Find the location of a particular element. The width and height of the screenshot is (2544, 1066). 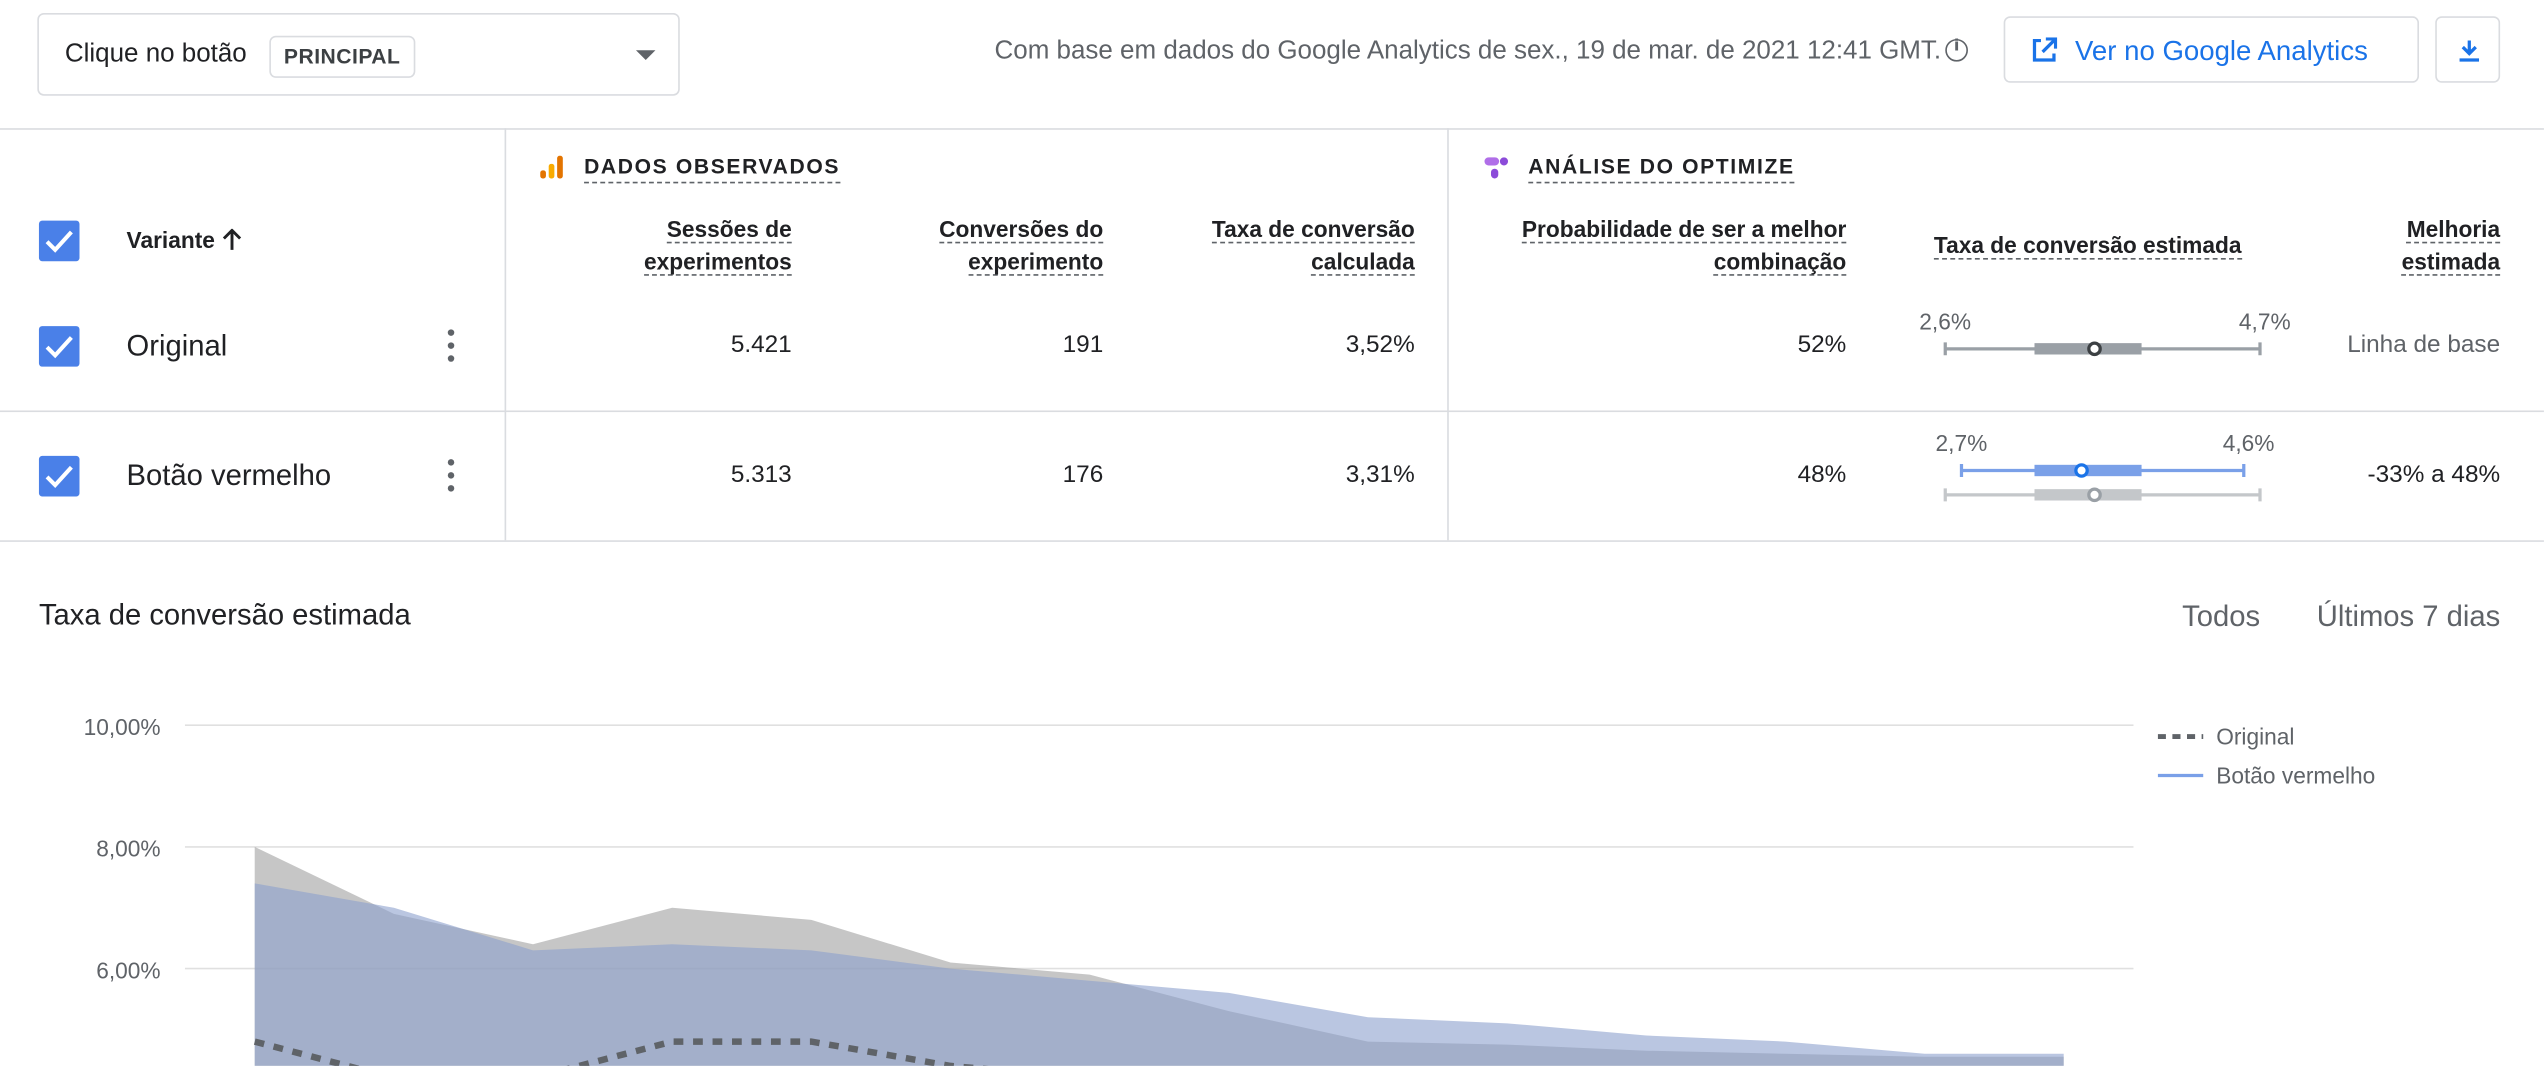

legend-original: Original is located at coordinates (2255, 736).